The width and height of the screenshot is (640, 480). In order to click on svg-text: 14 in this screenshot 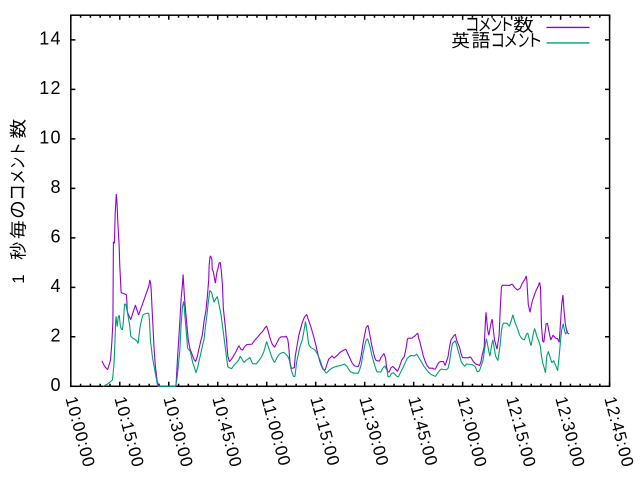, I will do `click(50, 39)`.